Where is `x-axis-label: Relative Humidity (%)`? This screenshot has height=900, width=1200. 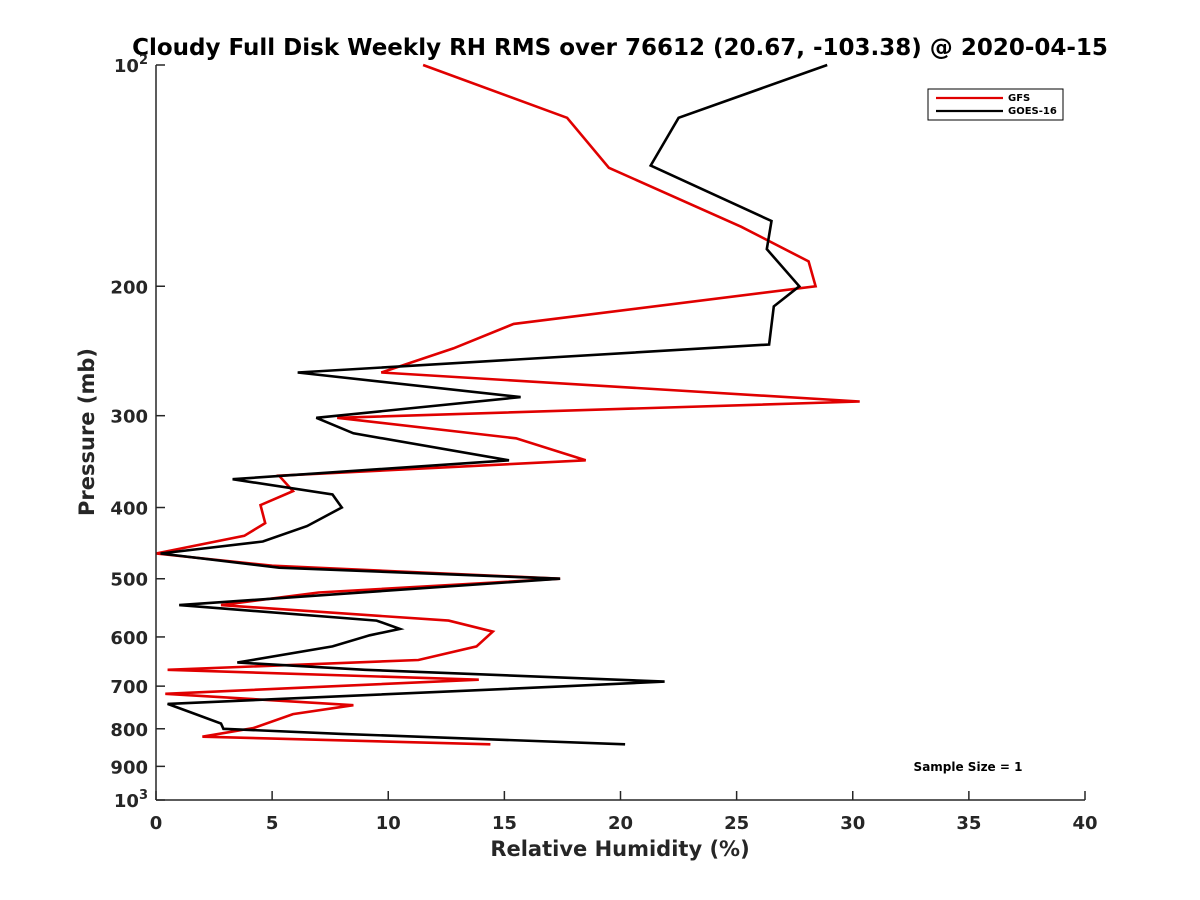 x-axis-label: Relative Humidity (%) is located at coordinates (619, 849).